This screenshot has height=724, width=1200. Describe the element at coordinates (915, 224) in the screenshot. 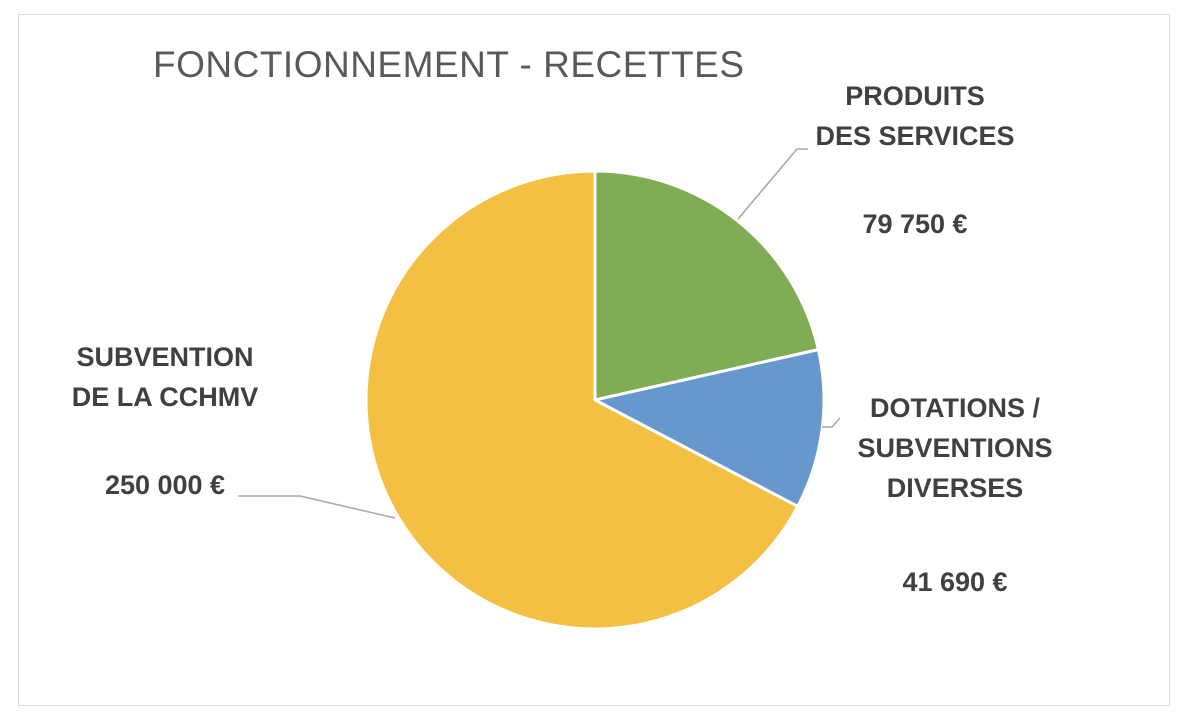

I see `slice-value-produits: 79 750 €` at that location.